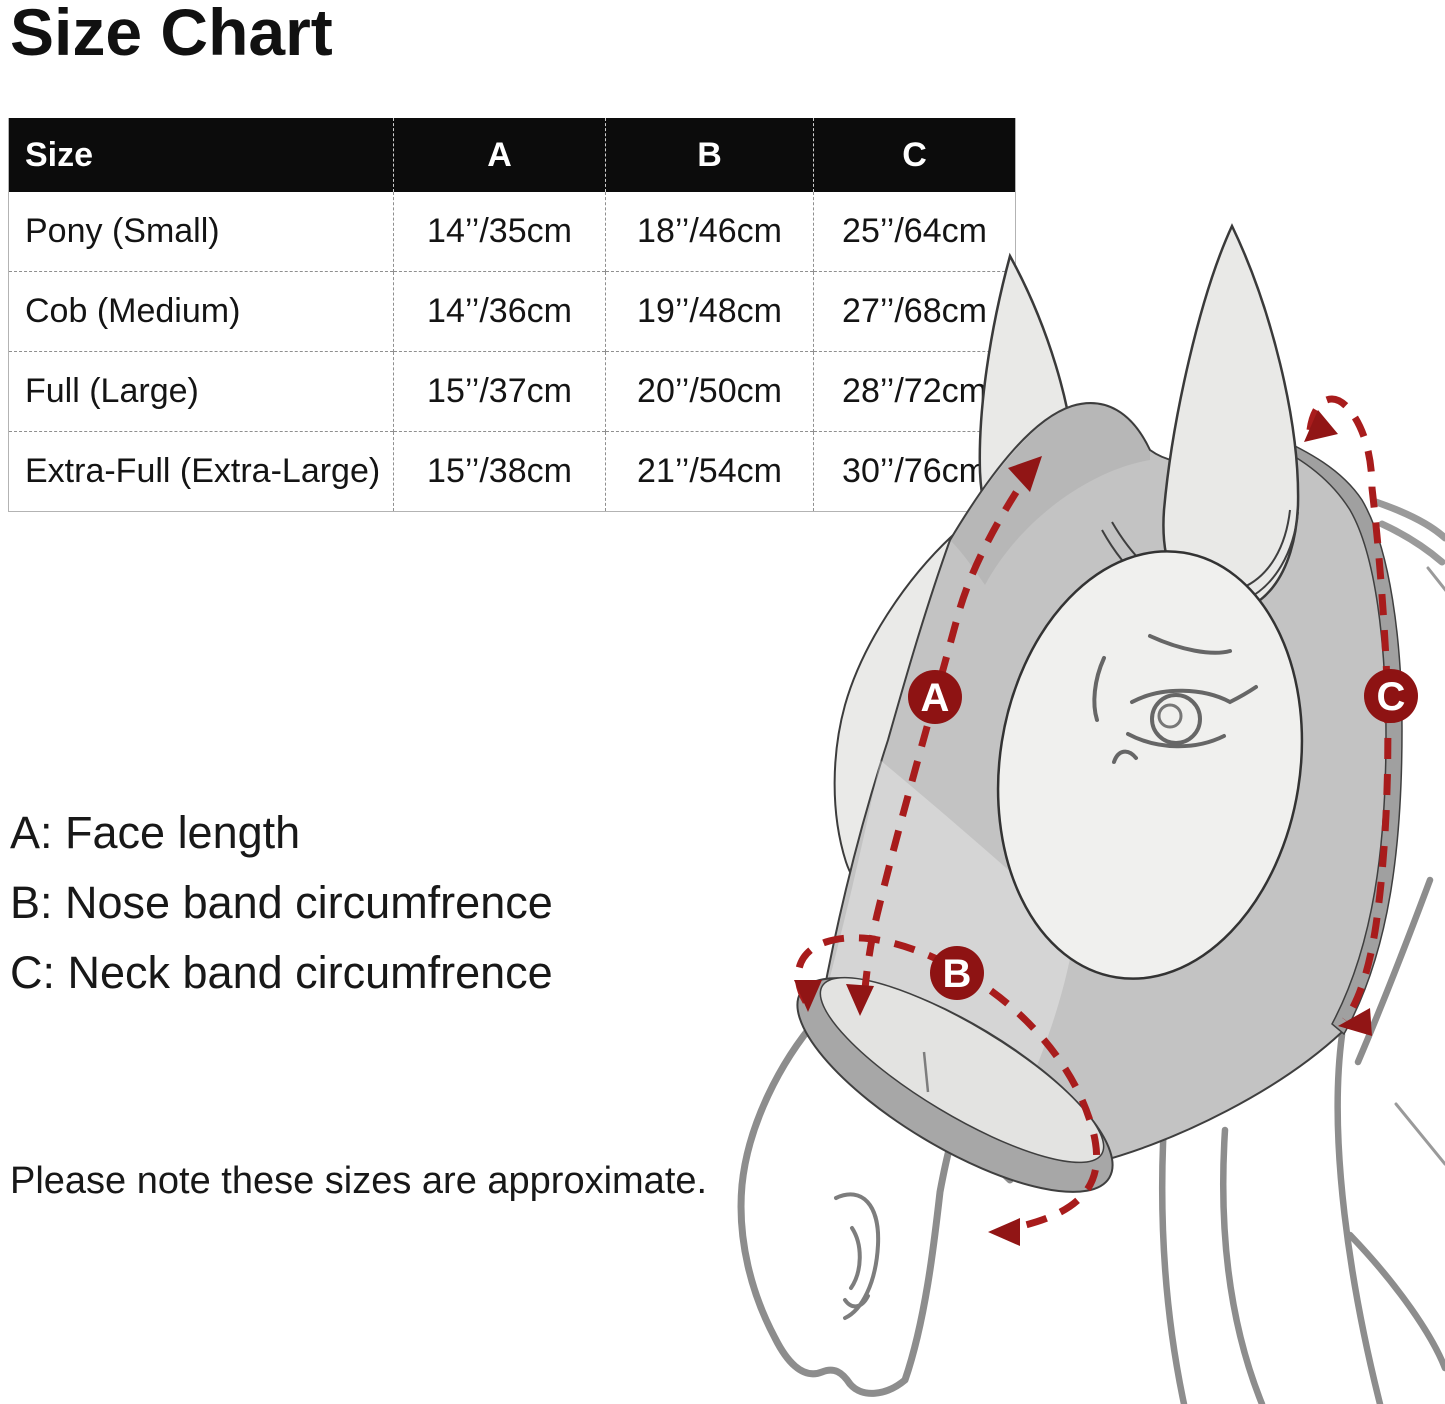 Image resolution: width=1445 pixels, height=1404 pixels. What do you see at coordinates (709, 155) in the screenshot?
I see `column-header-b: B` at bounding box center [709, 155].